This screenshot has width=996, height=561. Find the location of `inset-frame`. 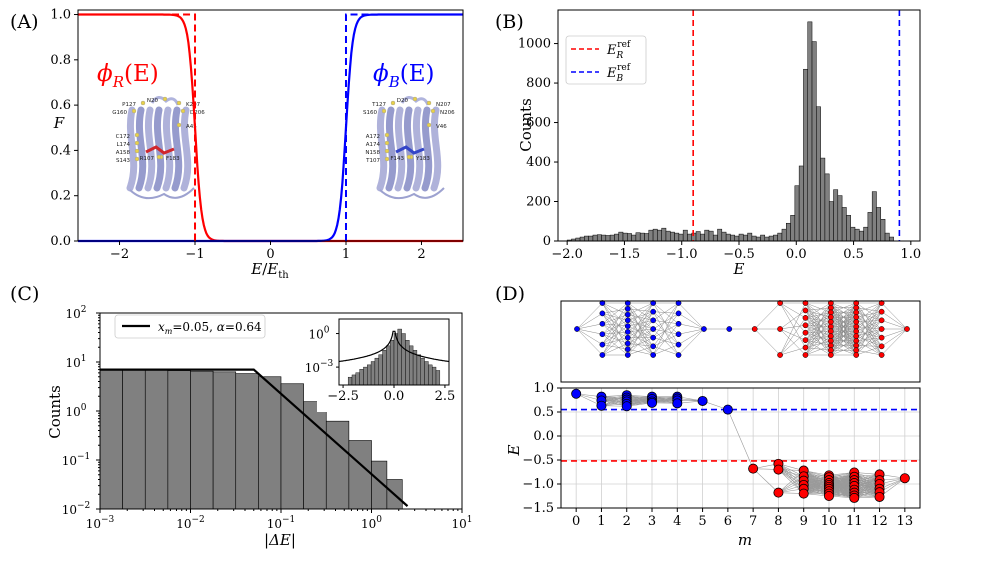

inset-frame is located at coordinates (394, 352).